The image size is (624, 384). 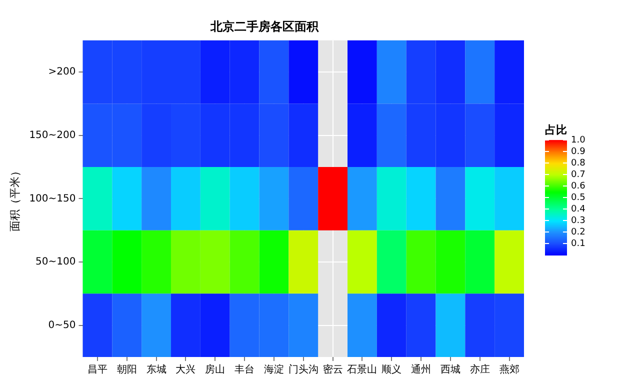 I want to click on x-tick-label: 东城, so click(x=156, y=370).